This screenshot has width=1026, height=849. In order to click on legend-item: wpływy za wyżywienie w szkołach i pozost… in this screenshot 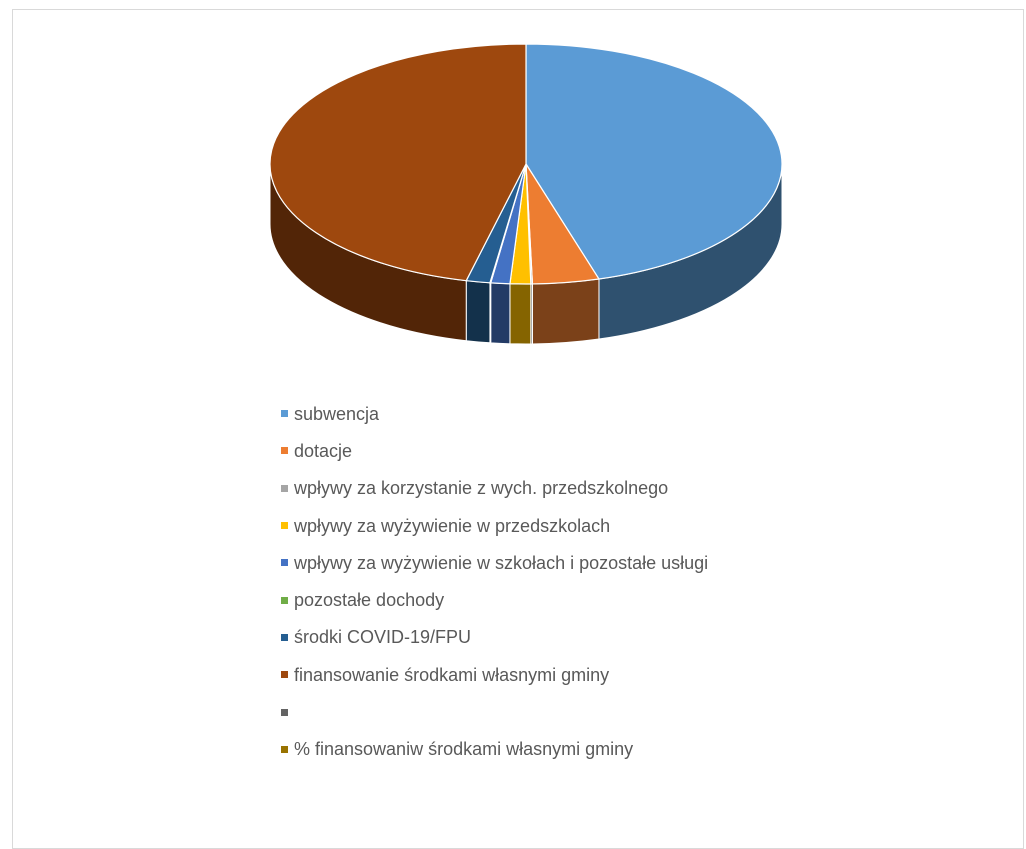, I will do `click(591, 562)`.